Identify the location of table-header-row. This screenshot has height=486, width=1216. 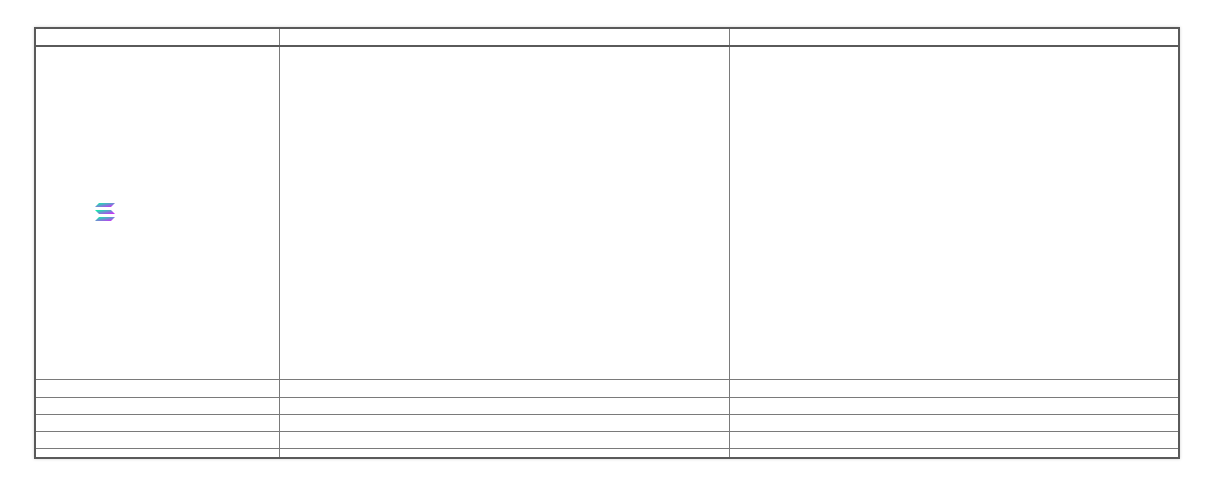
(607, 38).